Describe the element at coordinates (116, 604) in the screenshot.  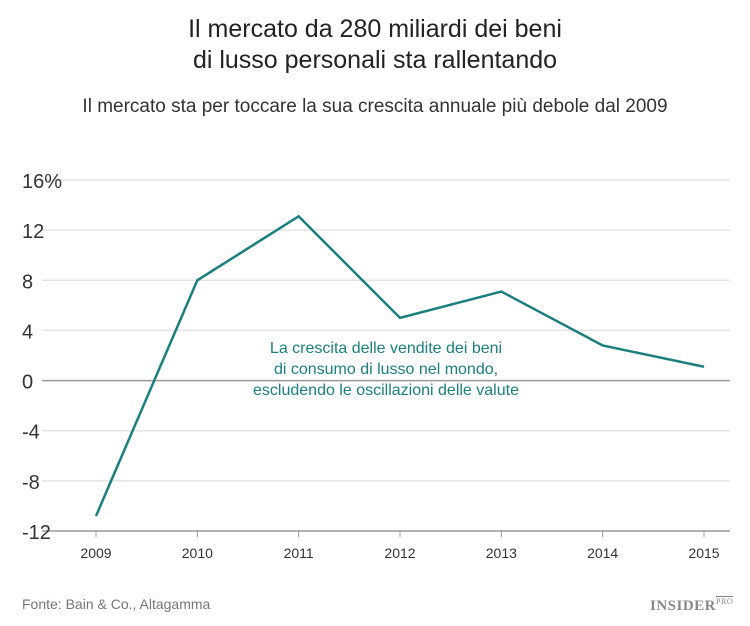
I see `source-note: Fonte: Bain & Co., Altagamma` at that location.